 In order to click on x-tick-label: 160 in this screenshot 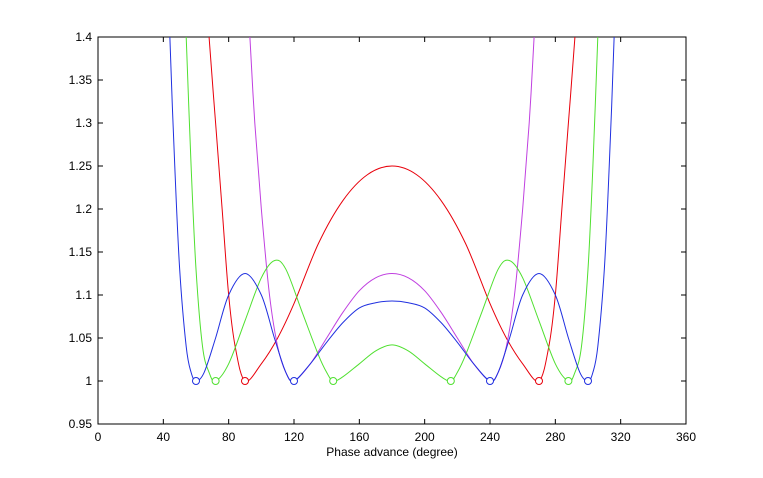, I will do `click(359, 437)`.